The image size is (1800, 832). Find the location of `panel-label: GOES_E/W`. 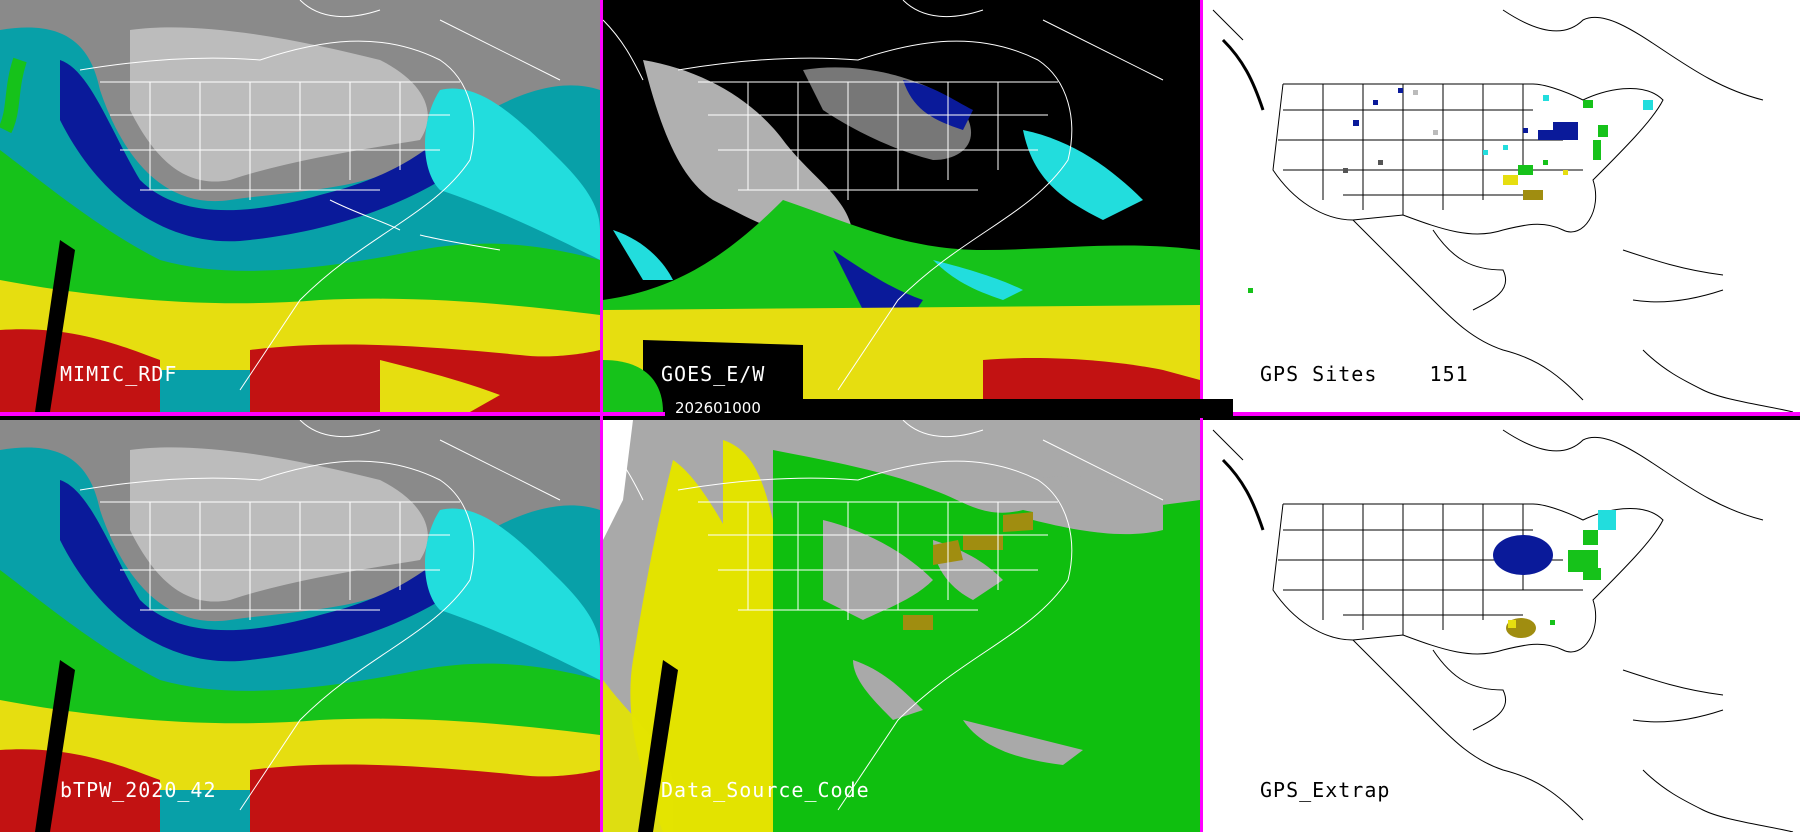

panel-label: GOES_E/W is located at coordinates (713, 374).